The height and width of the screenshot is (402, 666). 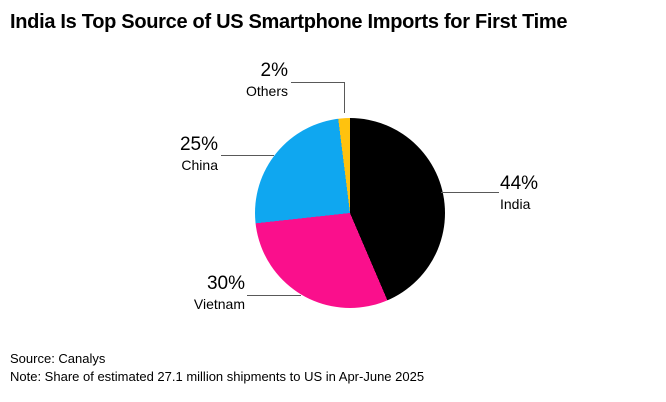 I want to click on india-pct-label: 44%, so click(x=519, y=183).